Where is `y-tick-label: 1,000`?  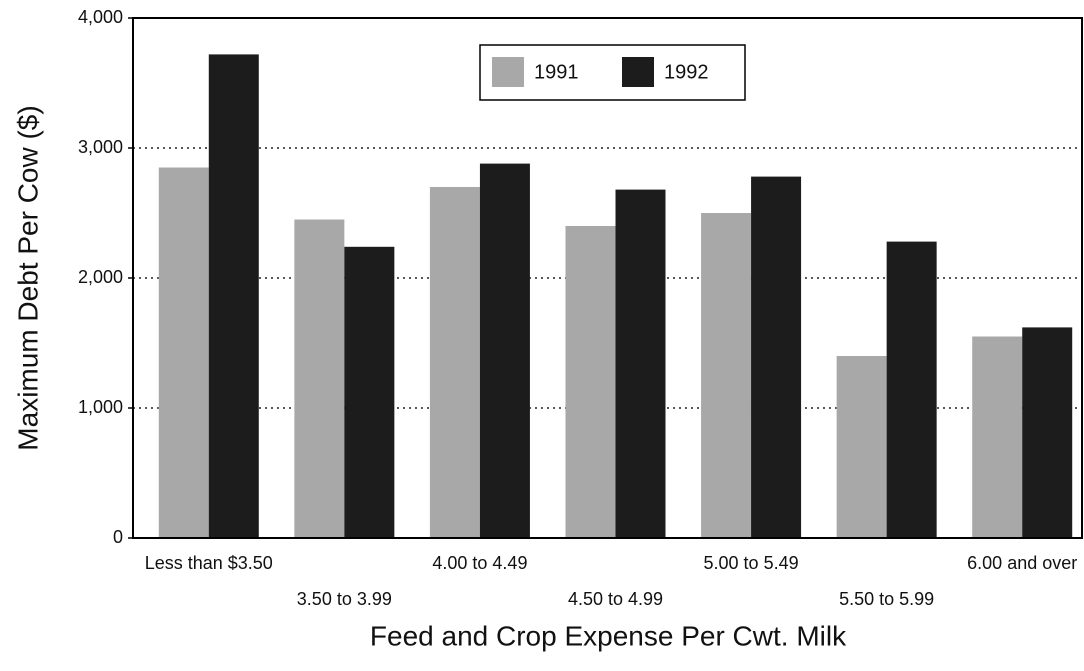
y-tick-label: 1,000 is located at coordinates (100, 407).